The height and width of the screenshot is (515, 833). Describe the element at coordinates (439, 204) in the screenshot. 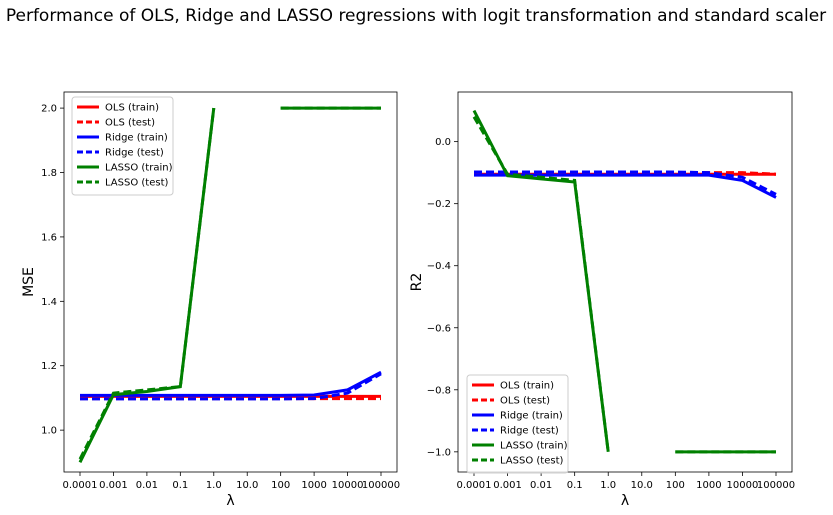

I see `y-tick-label: −0.2` at that location.